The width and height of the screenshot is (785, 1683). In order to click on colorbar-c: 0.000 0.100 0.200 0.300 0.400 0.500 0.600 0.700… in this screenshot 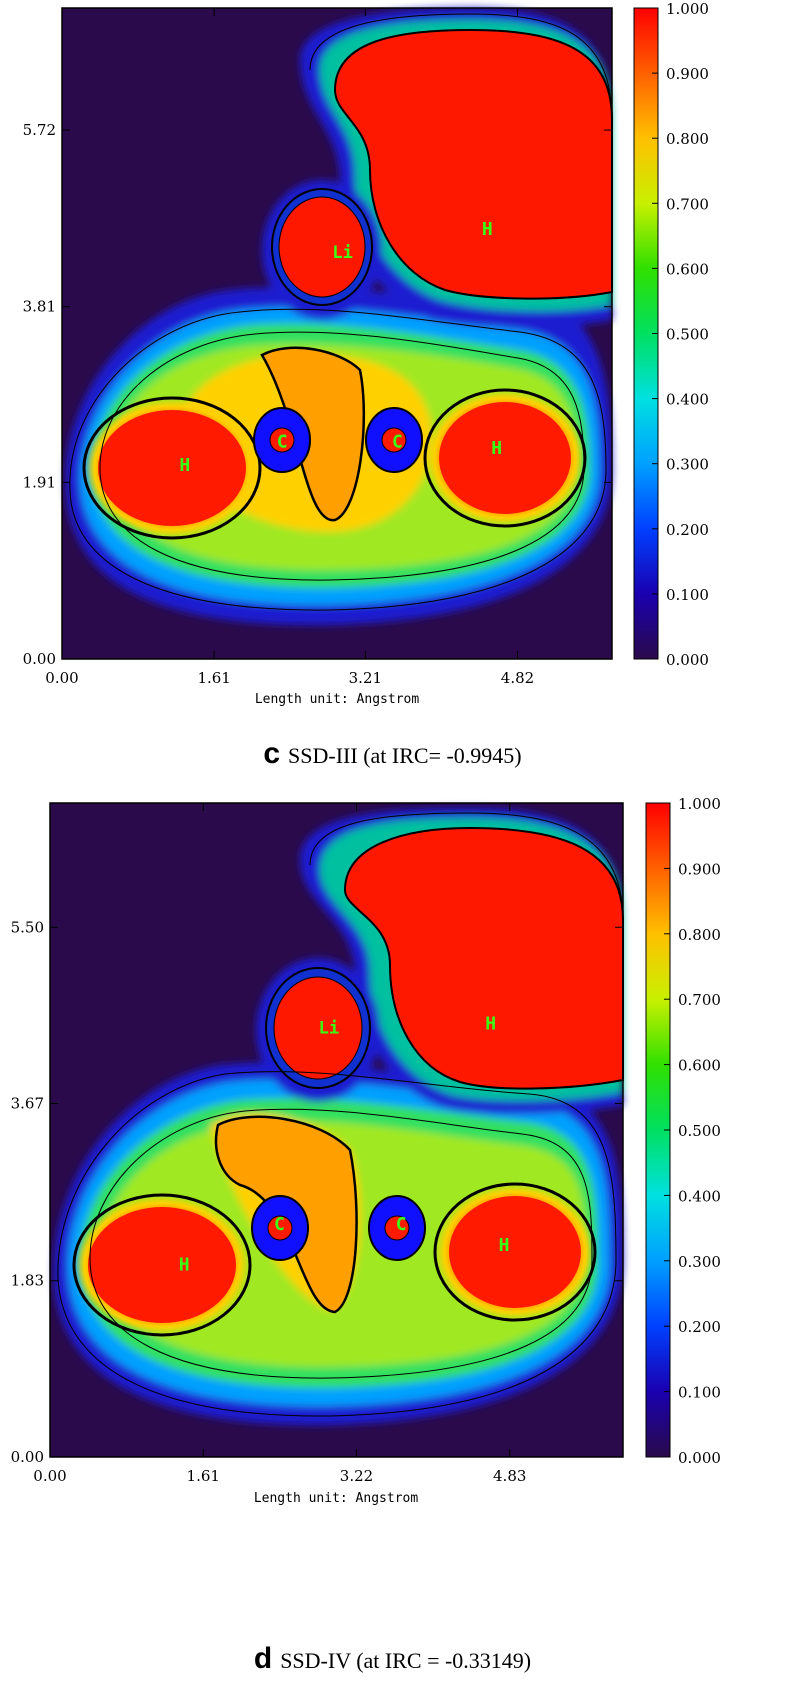, I will do `click(671, 334)`.